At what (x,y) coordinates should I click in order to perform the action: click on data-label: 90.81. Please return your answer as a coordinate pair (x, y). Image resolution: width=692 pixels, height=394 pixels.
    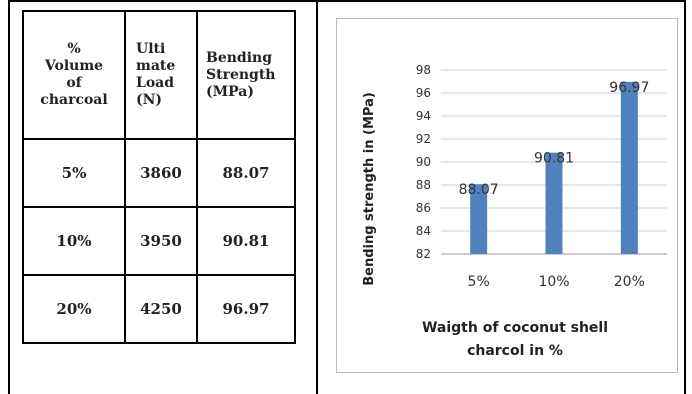
    Looking at the image, I should click on (554, 159).